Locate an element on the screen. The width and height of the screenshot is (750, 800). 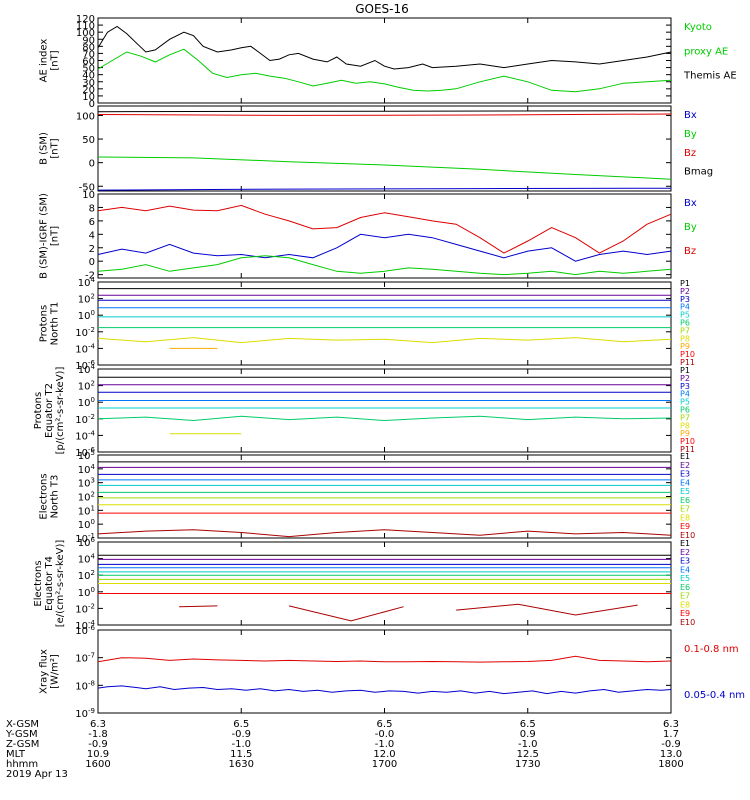
footer-value: -1.0 is located at coordinates (241, 744).